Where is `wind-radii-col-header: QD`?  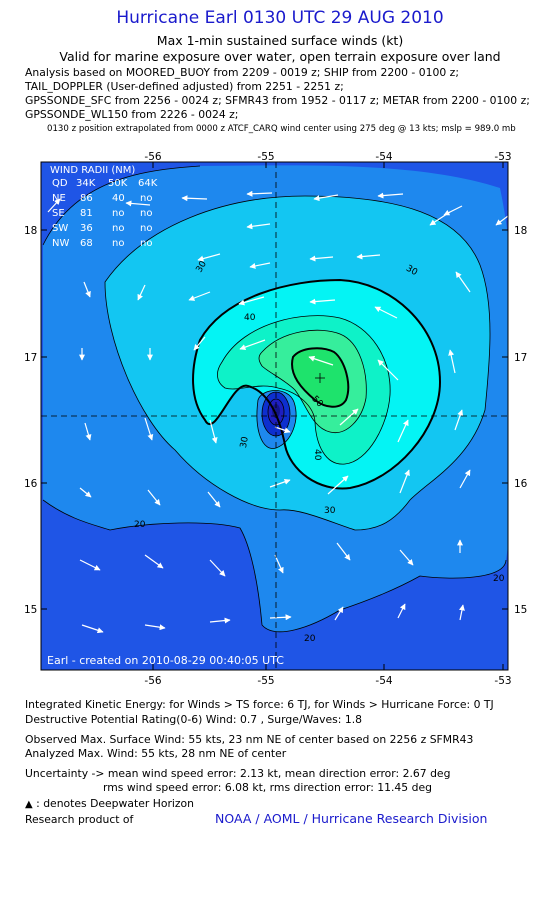
wind-radii-col-header: QD is located at coordinates (60, 183).